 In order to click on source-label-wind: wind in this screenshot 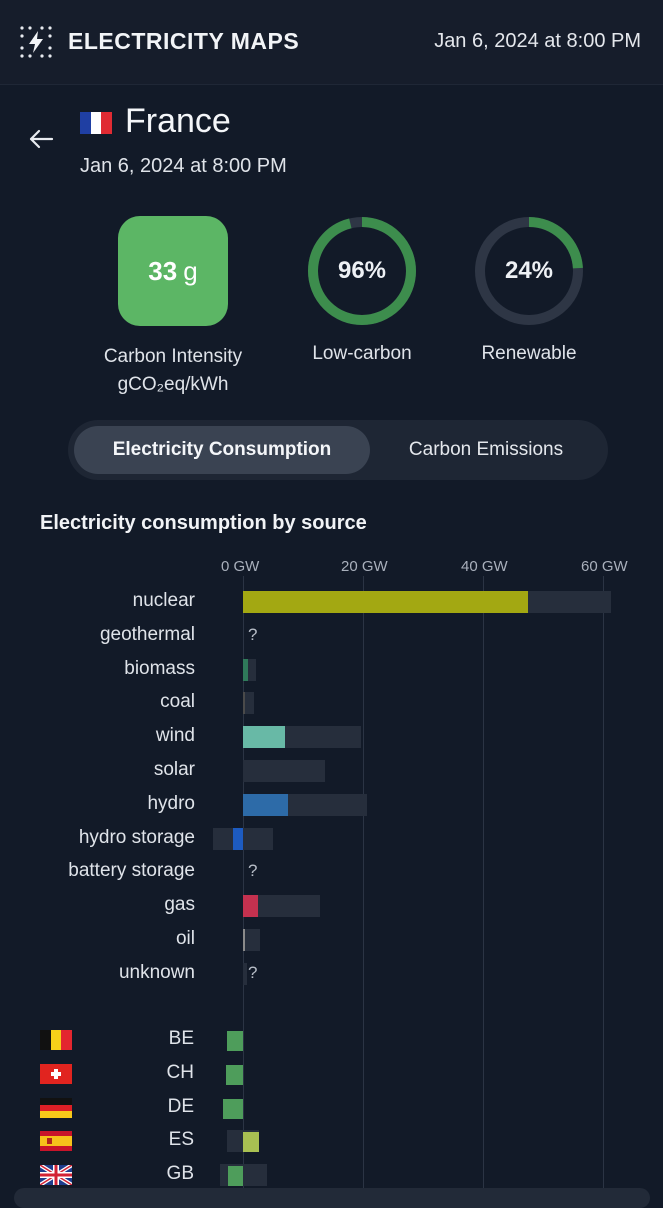, I will do `click(175, 736)`.